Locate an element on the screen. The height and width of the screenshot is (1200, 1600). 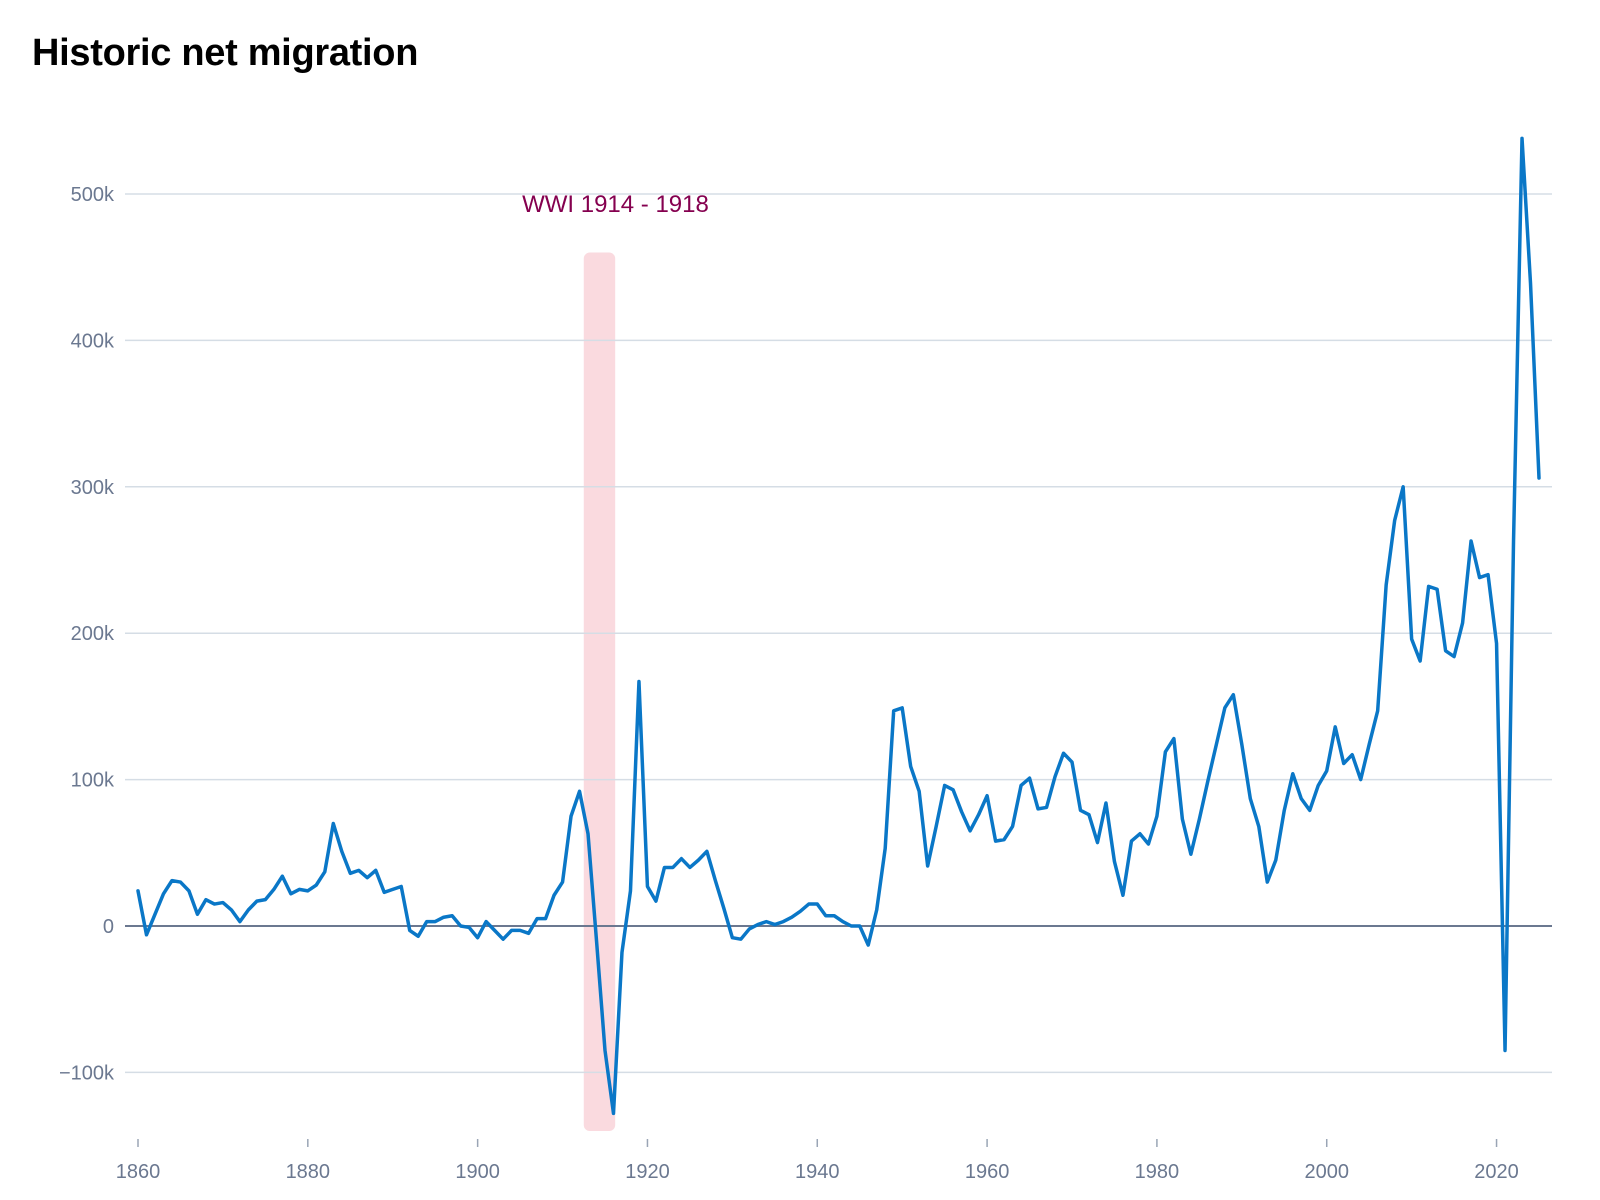
x-tick-label: 1920 is located at coordinates (647, 1172).